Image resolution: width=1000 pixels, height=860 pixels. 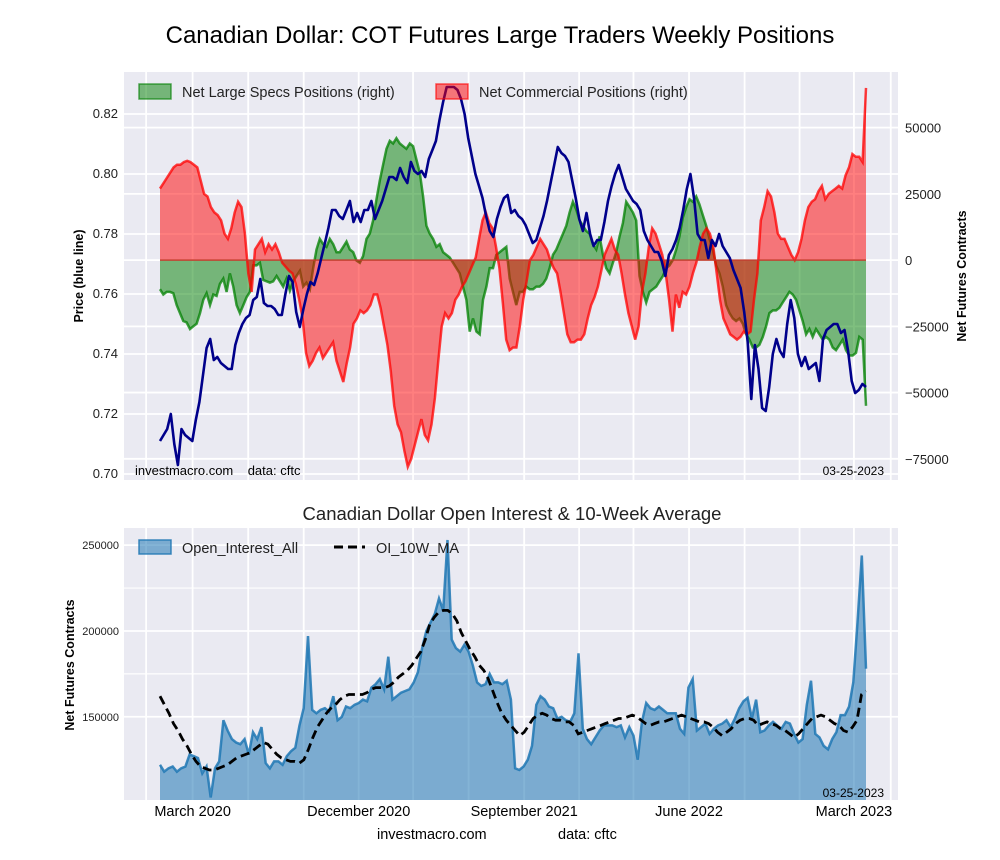 I want to click on right-tick-label: −75000, so click(x=927, y=459).